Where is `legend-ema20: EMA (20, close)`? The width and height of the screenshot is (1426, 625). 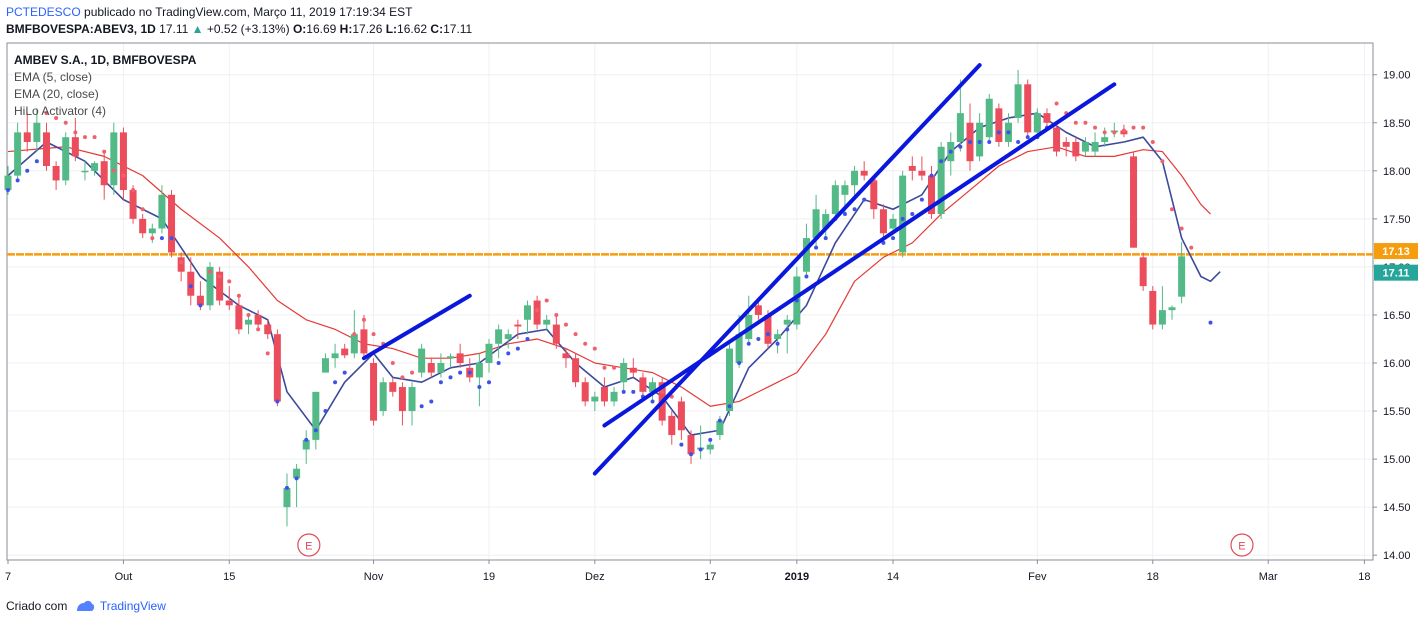 legend-ema20: EMA (20, close) is located at coordinates (56, 94).